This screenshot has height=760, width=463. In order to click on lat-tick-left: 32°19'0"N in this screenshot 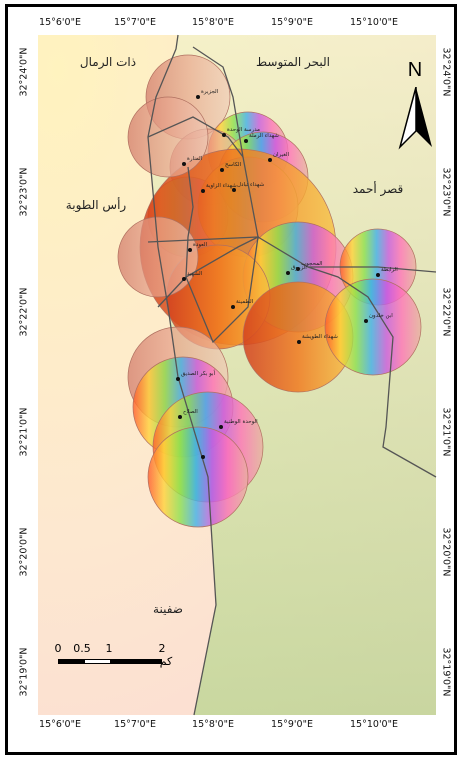, I will do `click(24, 672)`.